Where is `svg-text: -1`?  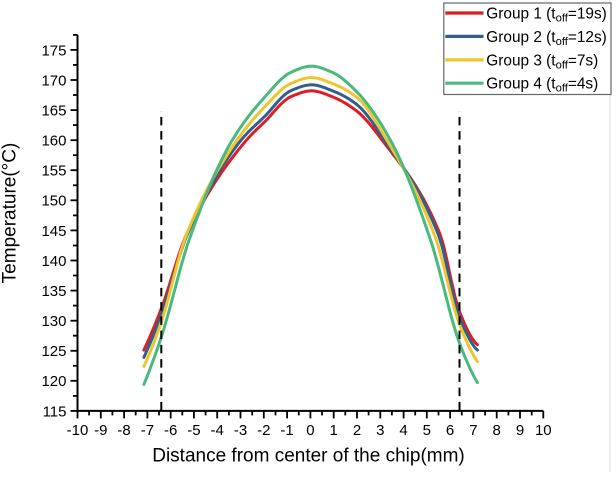 svg-text: -1 is located at coordinates (286, 430).